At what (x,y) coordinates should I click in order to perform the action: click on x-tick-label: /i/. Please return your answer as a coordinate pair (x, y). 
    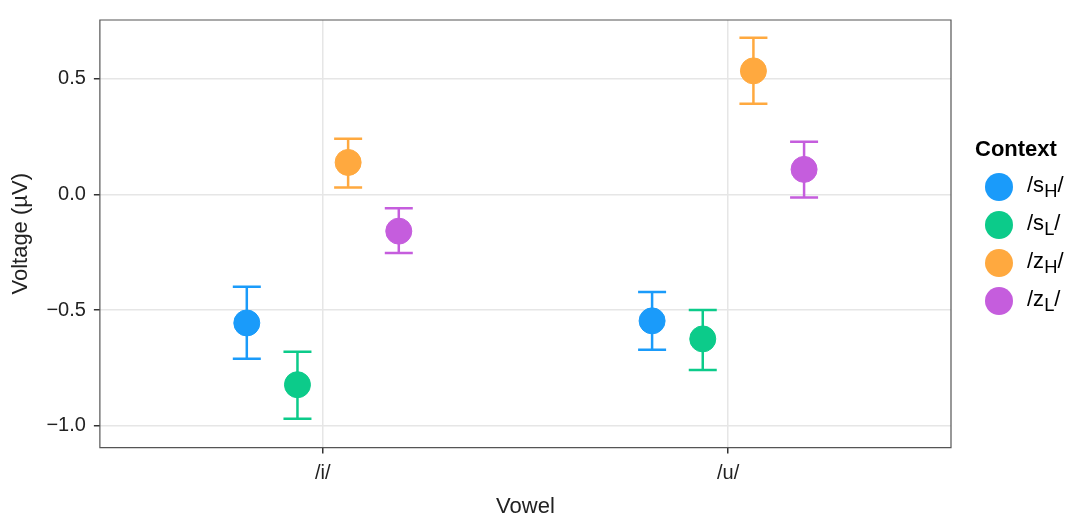
    Looking at the image, I should click on (323, 472).